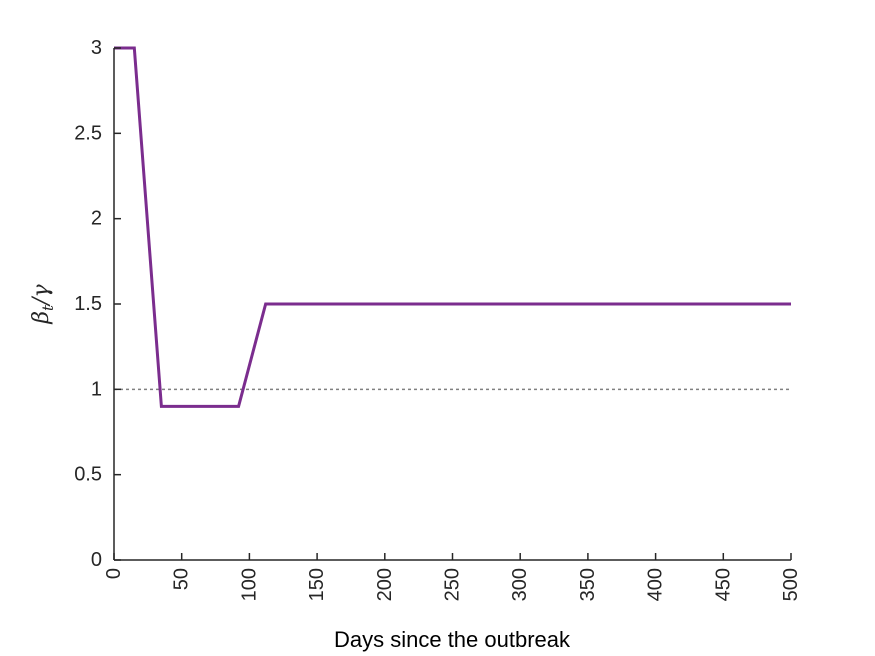 This screenshot has height=656, width=875. Describe the element at coordinates (249, 584) in the screenshot. I see `x-tick-label: 100` at that location.